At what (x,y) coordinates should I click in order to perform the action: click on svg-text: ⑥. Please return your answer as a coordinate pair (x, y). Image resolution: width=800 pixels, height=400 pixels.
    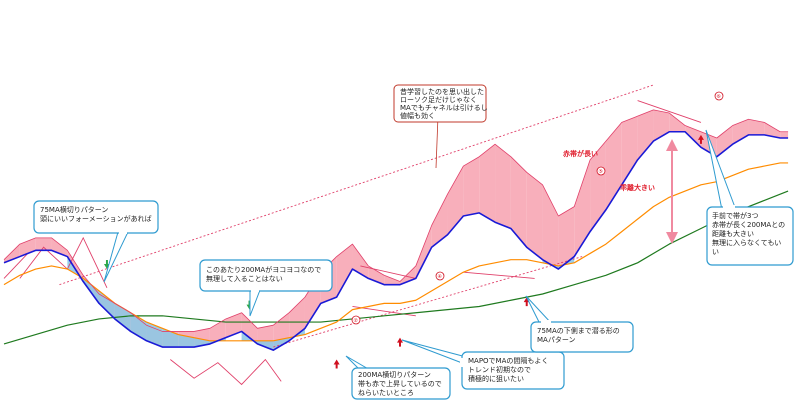
    Looking at the image, I should click on (719, 97).